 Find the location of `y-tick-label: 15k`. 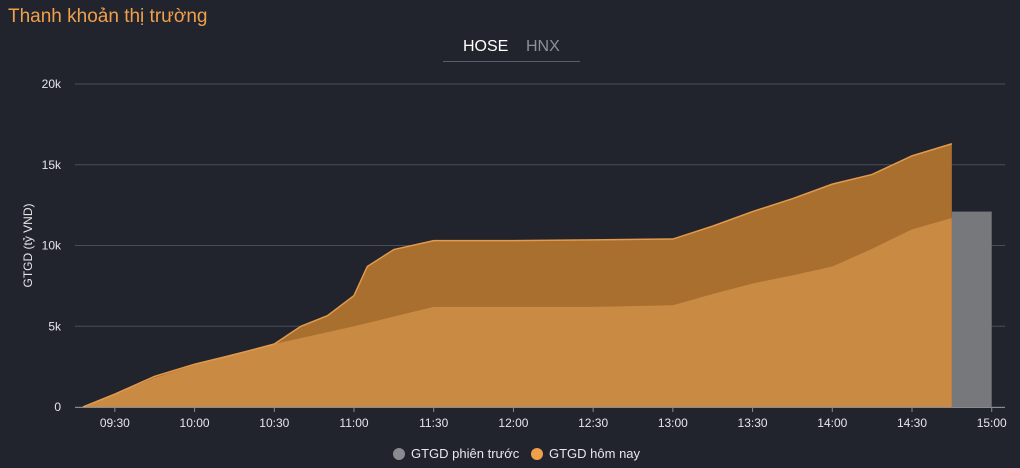

y-tick-label: 15k is located at coordinates (52, 165).